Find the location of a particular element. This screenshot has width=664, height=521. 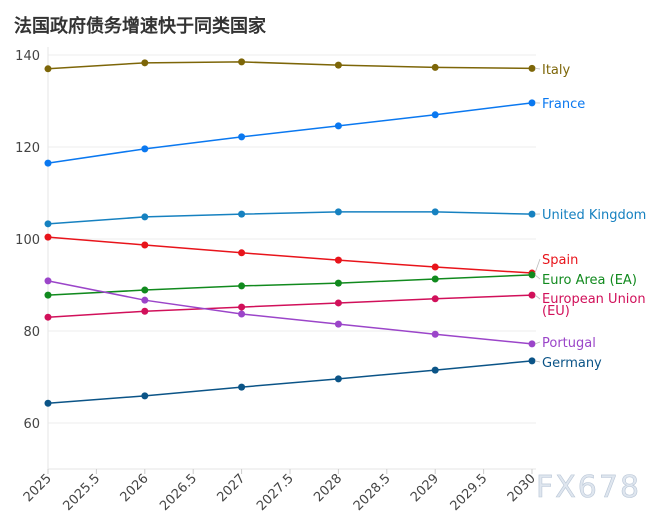

x-tick-label: 2026.5 is located at coordinates (178, 492).